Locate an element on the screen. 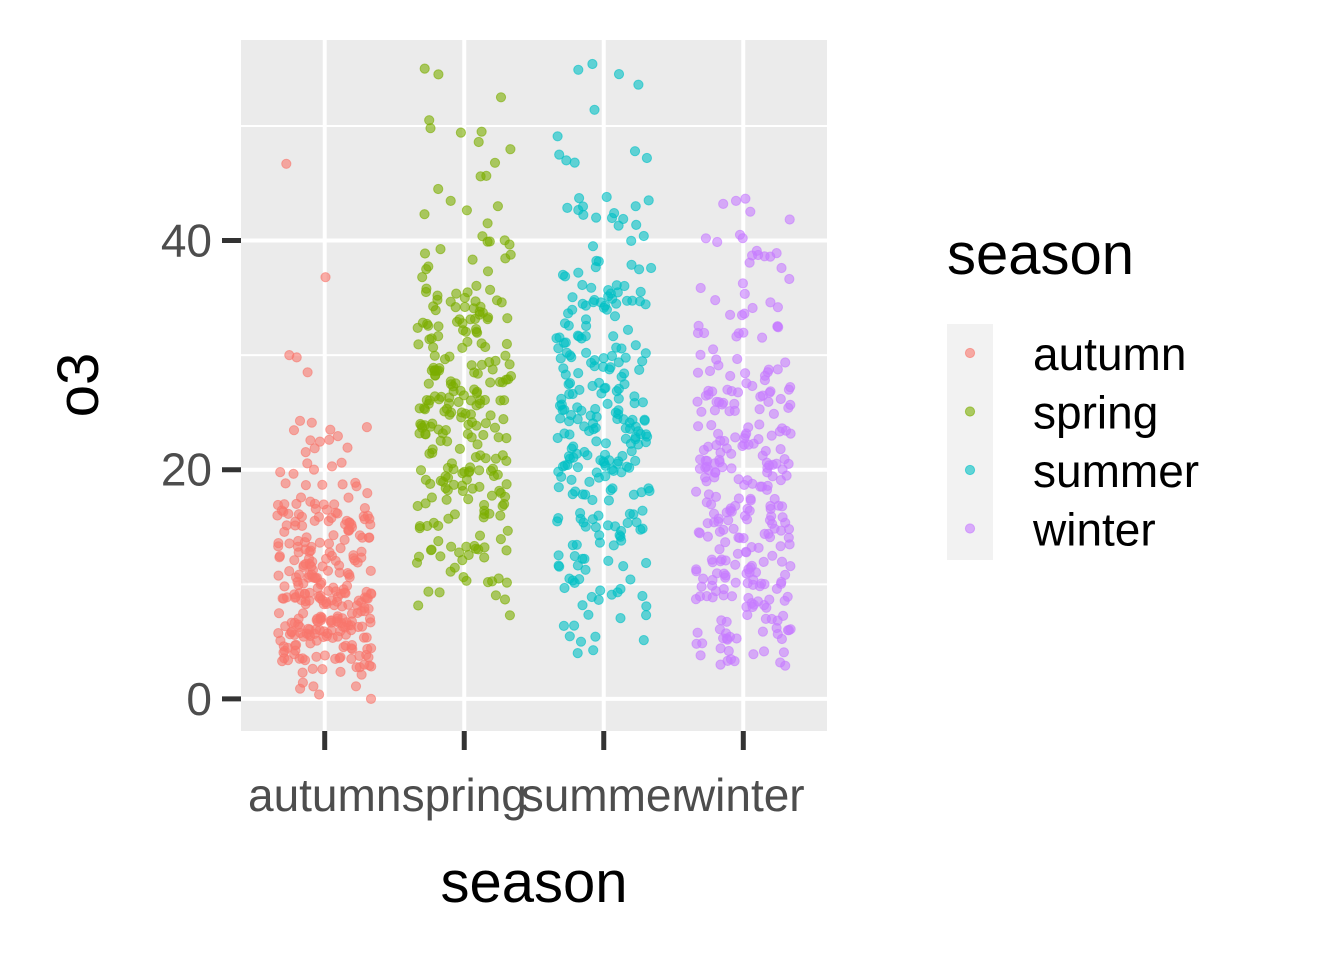 The width and height of the screenshot is (1344, 960). legend-key-spring is located at coordinates (970, 411).